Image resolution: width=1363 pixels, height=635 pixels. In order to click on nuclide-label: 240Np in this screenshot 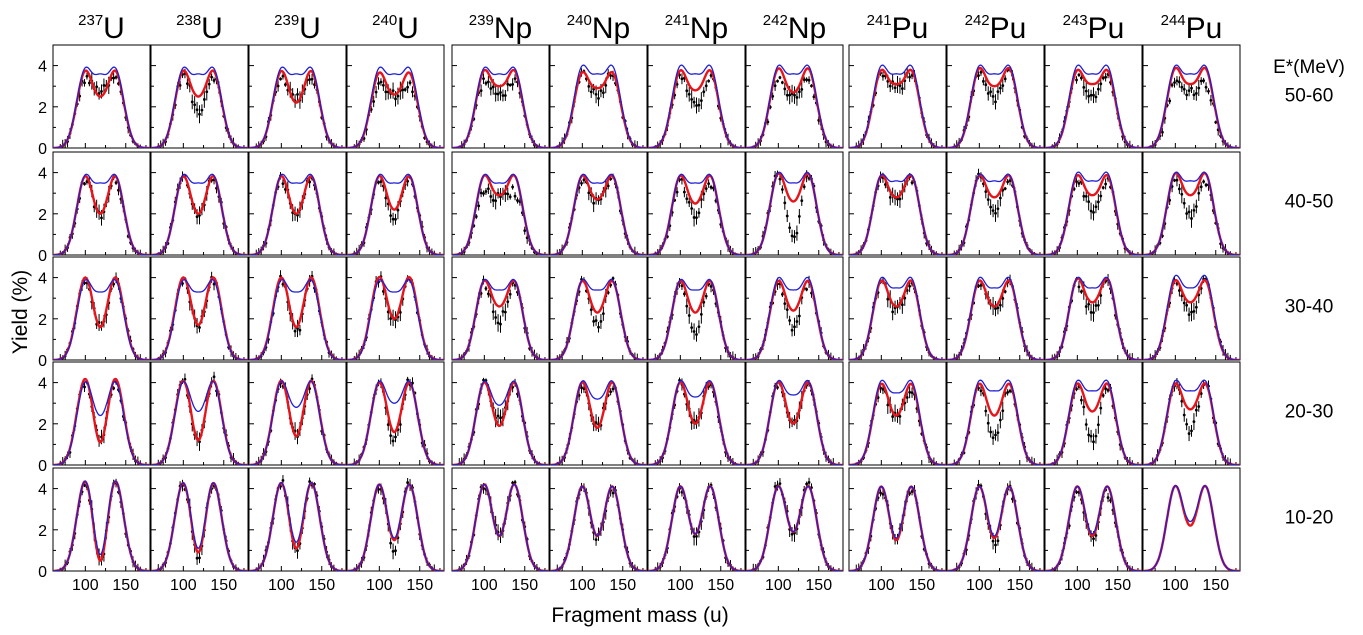, I will do `click(598, 28)`.